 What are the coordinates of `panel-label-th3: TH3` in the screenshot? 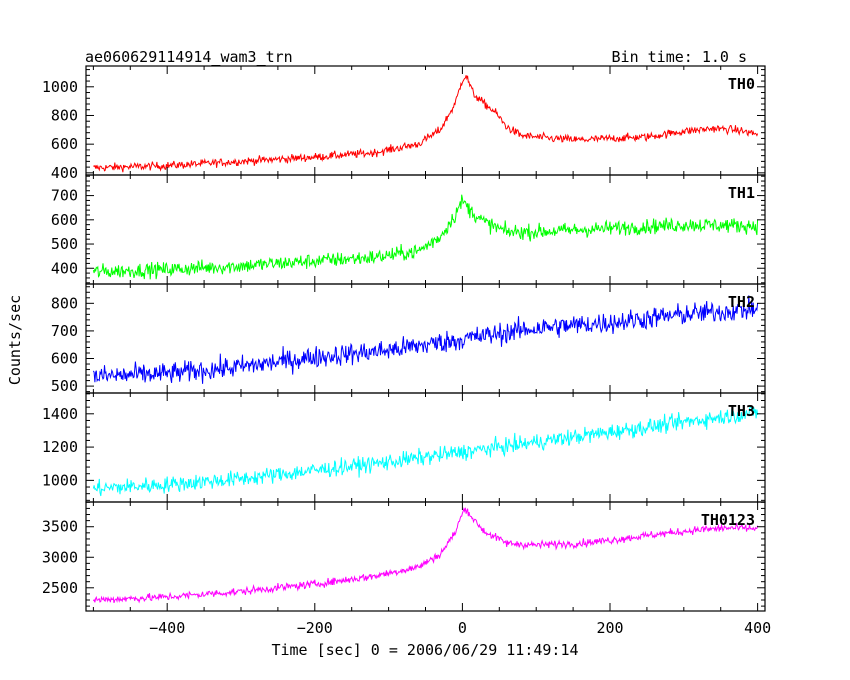 It's located at (741, 411).